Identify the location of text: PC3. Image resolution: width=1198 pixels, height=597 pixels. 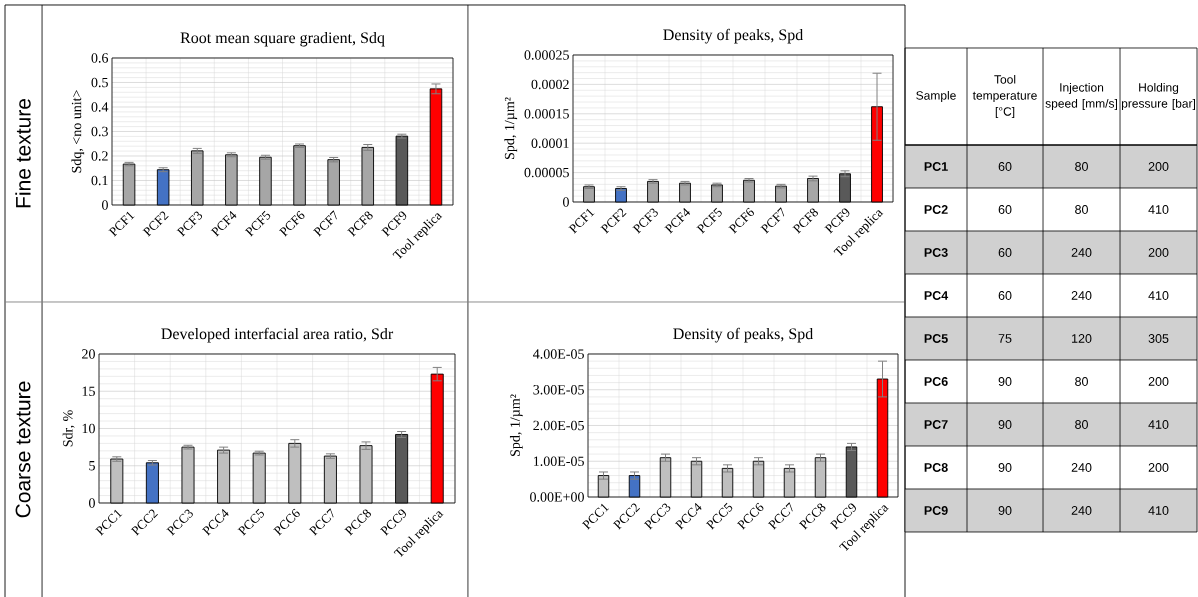
(936, 252).